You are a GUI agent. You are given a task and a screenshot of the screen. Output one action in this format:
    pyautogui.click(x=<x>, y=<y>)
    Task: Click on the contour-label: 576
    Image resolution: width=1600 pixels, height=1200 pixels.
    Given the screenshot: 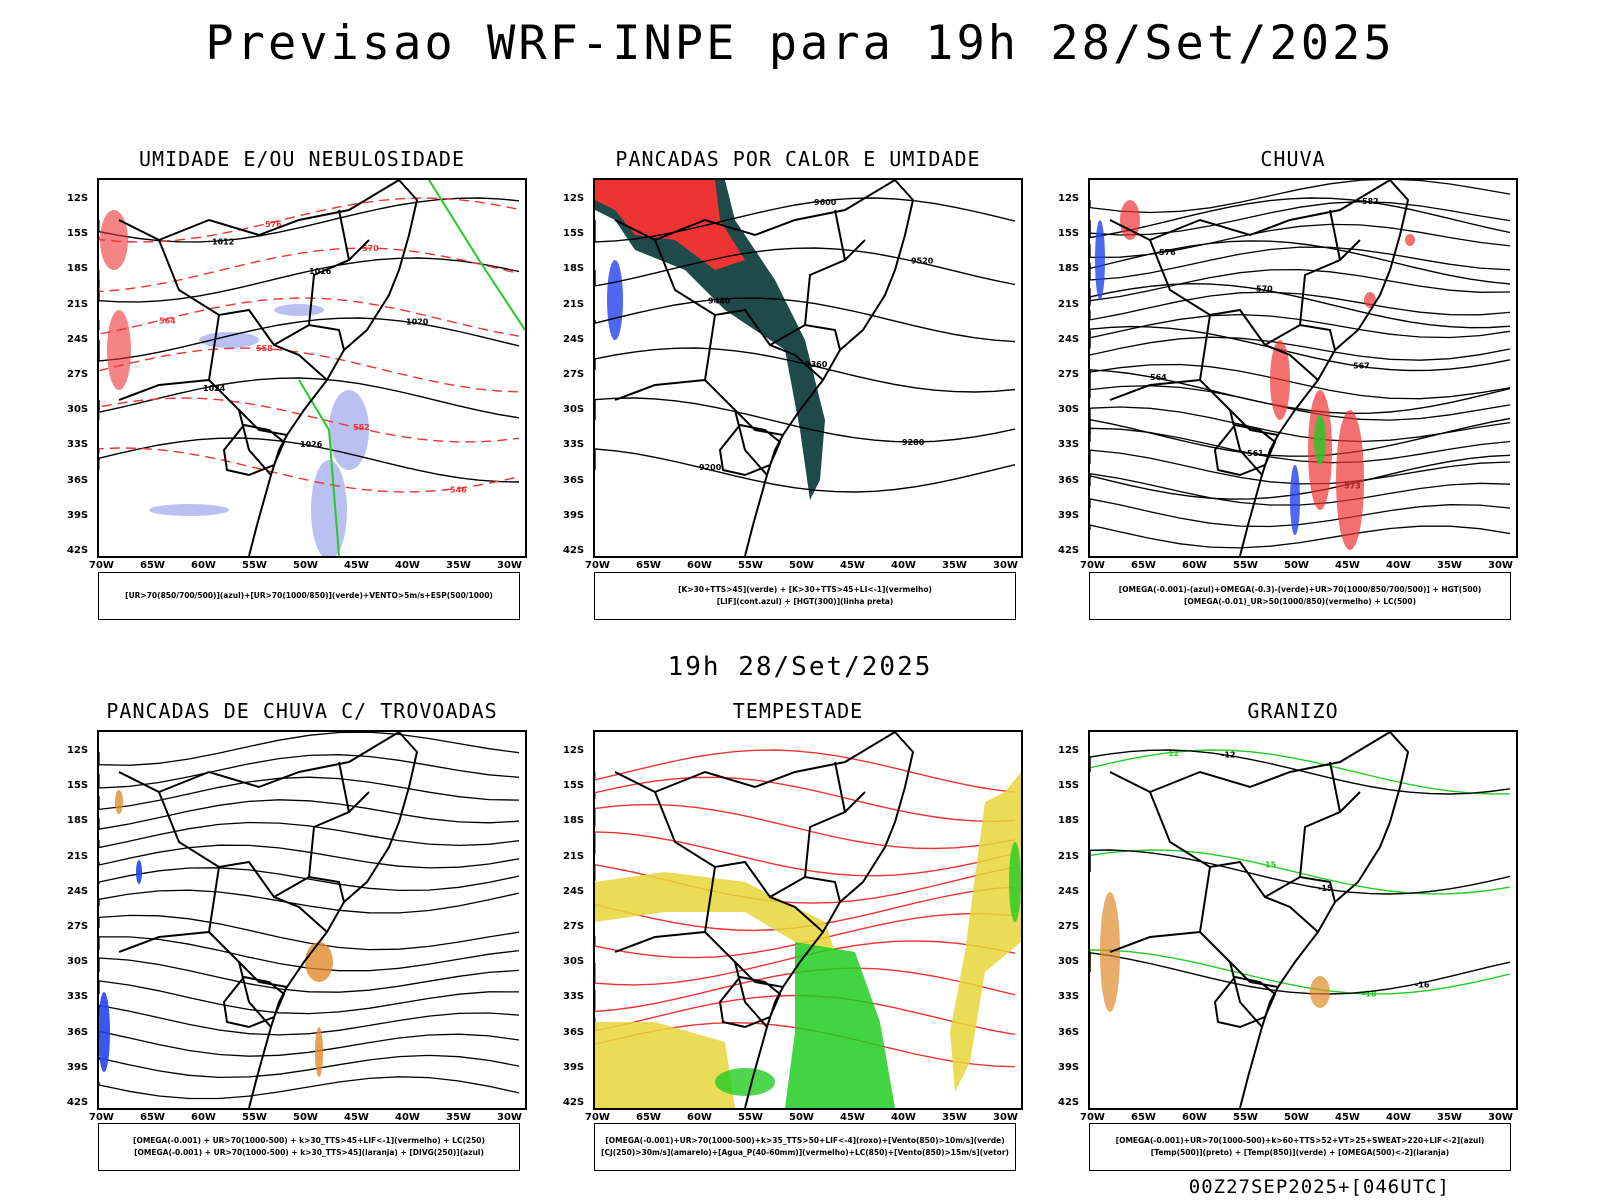 What is the action you would take?
    pyautogui.click(x=1167, y=252)
    